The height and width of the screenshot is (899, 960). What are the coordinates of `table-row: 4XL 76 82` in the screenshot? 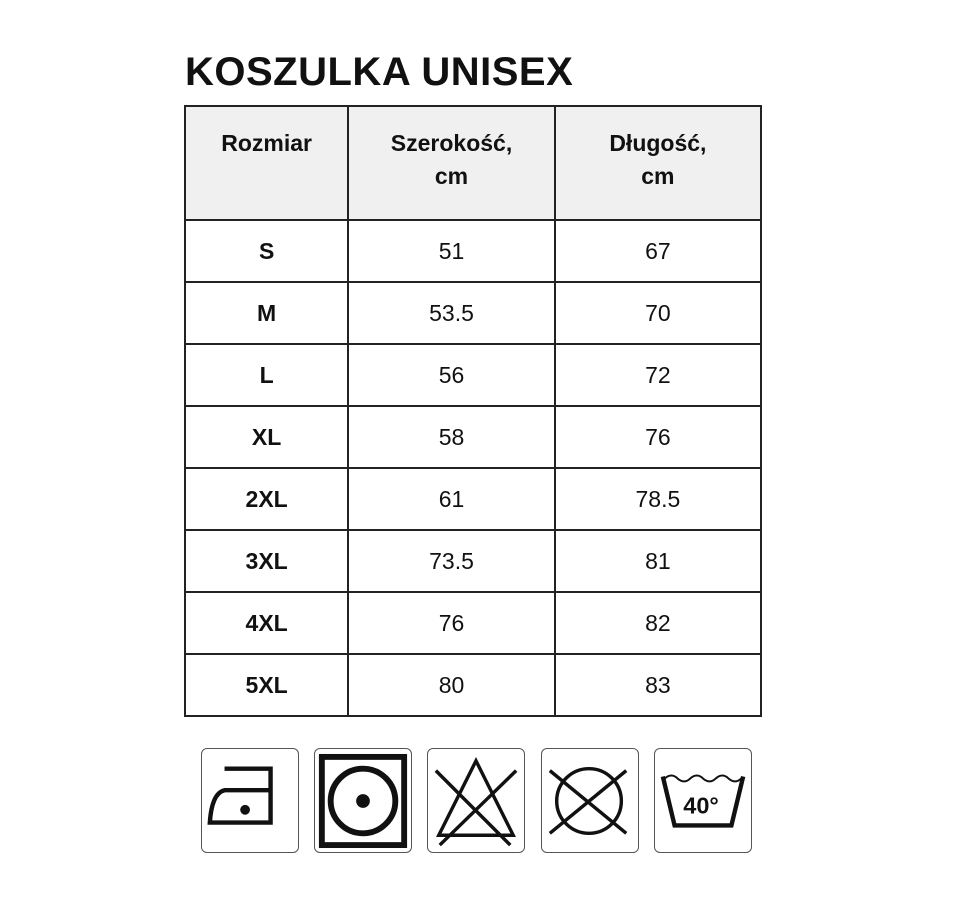 It's located at (473, 623).